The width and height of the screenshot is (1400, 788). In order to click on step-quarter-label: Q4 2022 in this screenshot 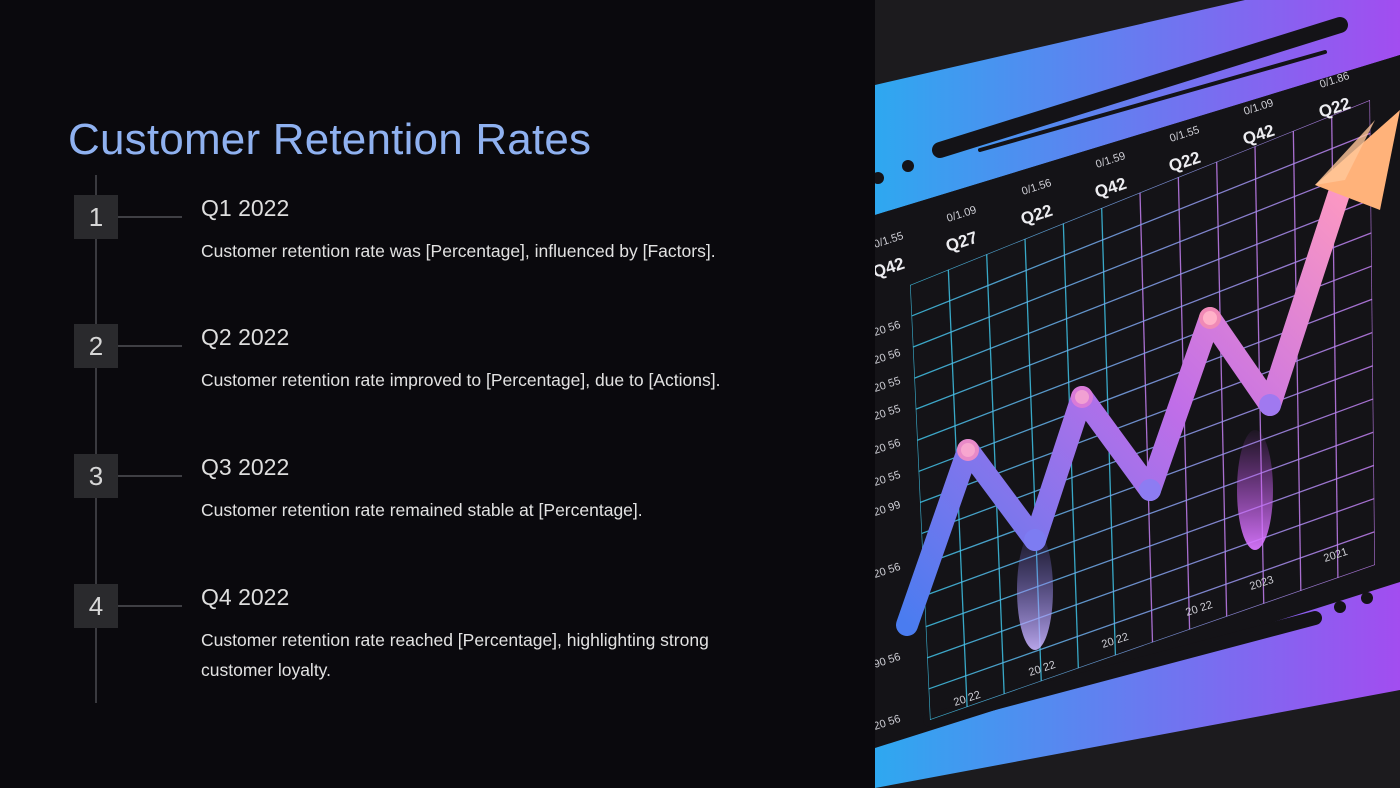, I will do `click(245, 597)`.